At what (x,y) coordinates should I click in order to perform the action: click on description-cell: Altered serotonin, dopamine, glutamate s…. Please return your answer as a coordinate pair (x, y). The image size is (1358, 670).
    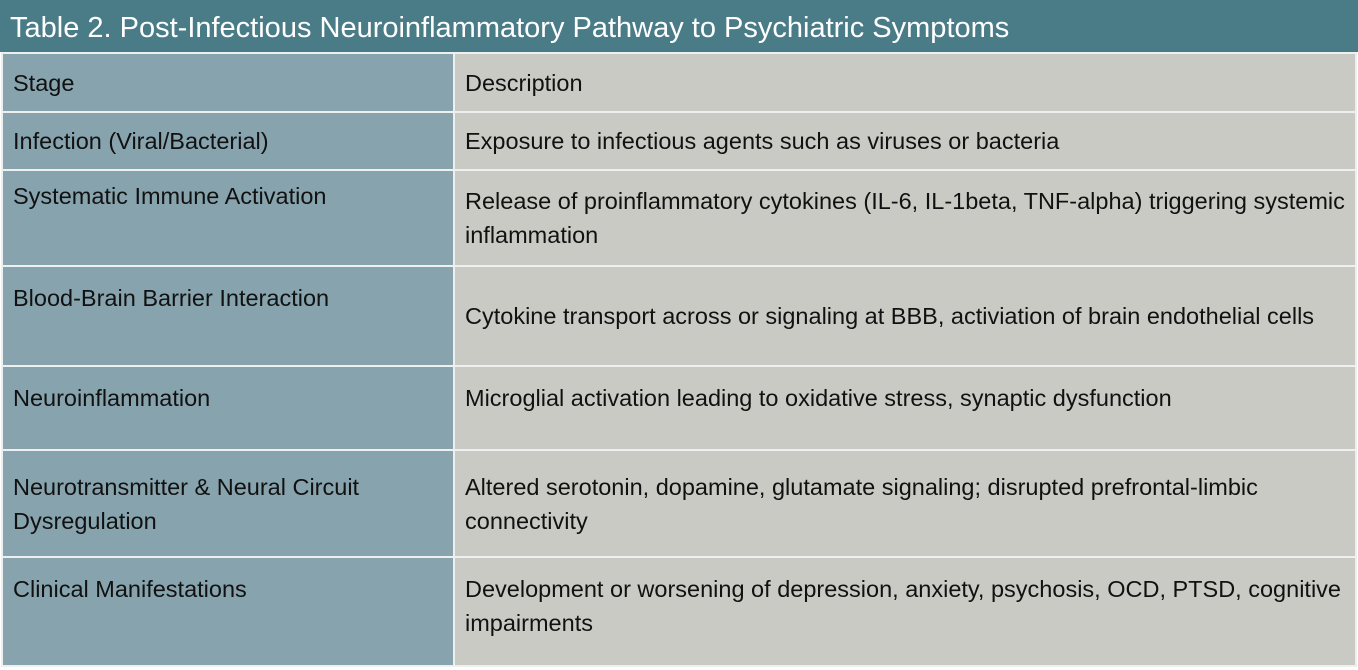
    Looking at the image, I should click on (905, 503).